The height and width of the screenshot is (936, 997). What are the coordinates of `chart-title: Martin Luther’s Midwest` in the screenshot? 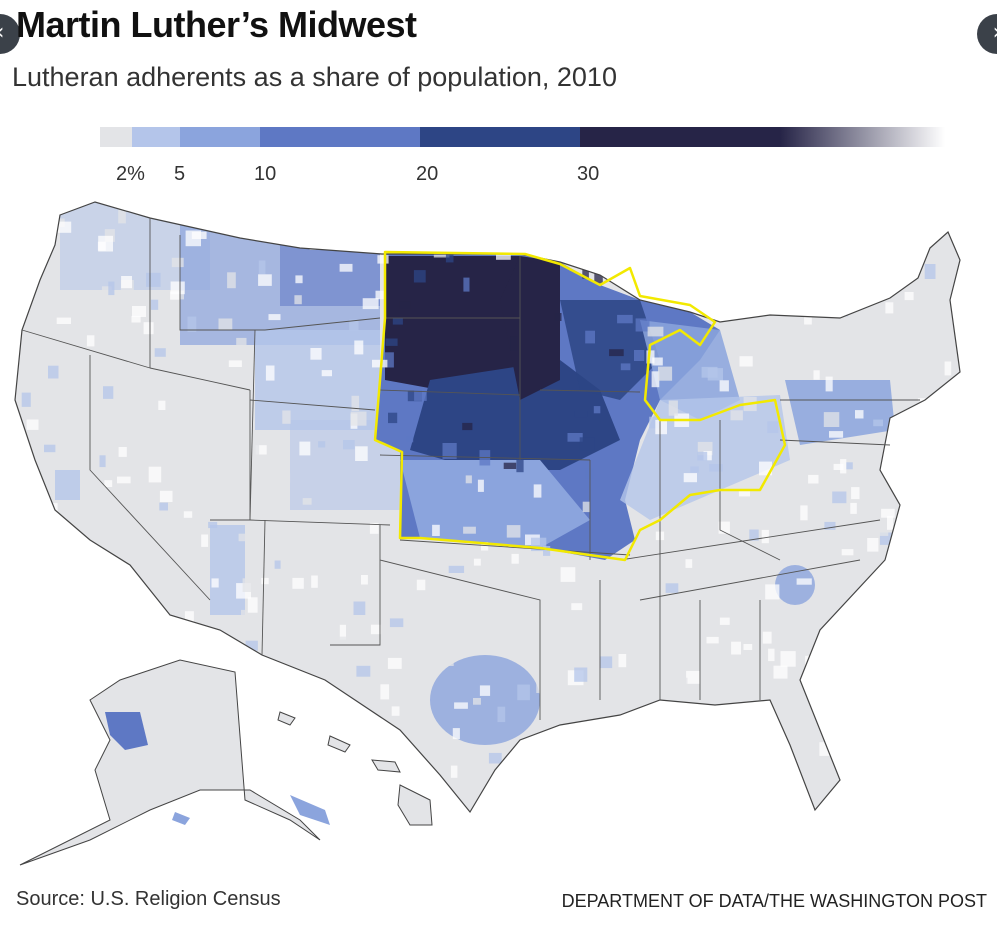 It's located at (216, 24).